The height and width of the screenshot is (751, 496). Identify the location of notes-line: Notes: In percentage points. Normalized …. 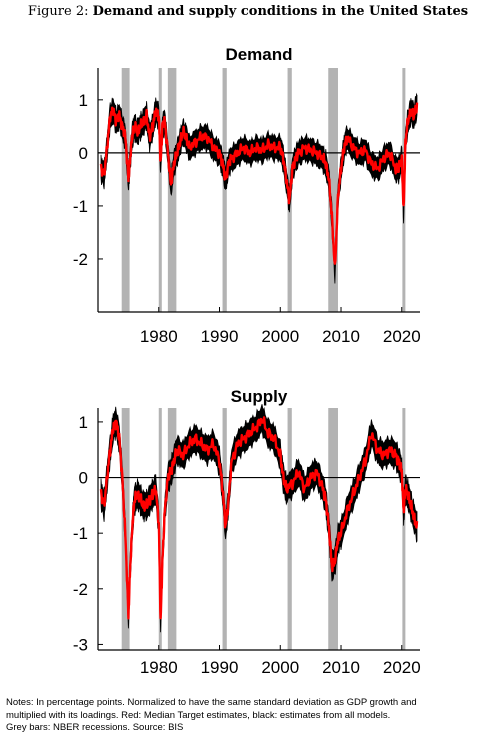
(211, 702).